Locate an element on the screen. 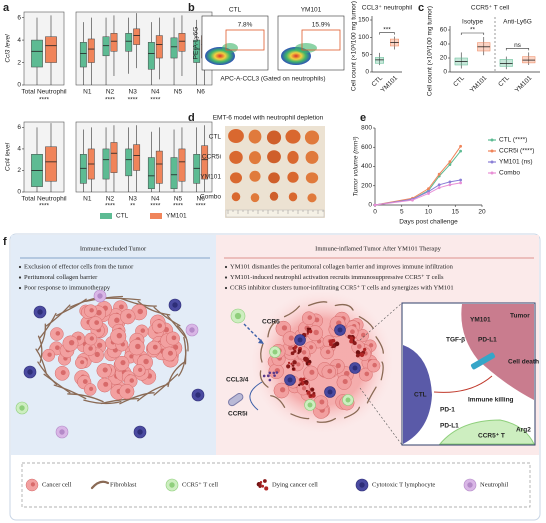 This screenshot has height=523, width=546. chart-title: CCR5⁺ T cell is located at coordinates (490, 8).